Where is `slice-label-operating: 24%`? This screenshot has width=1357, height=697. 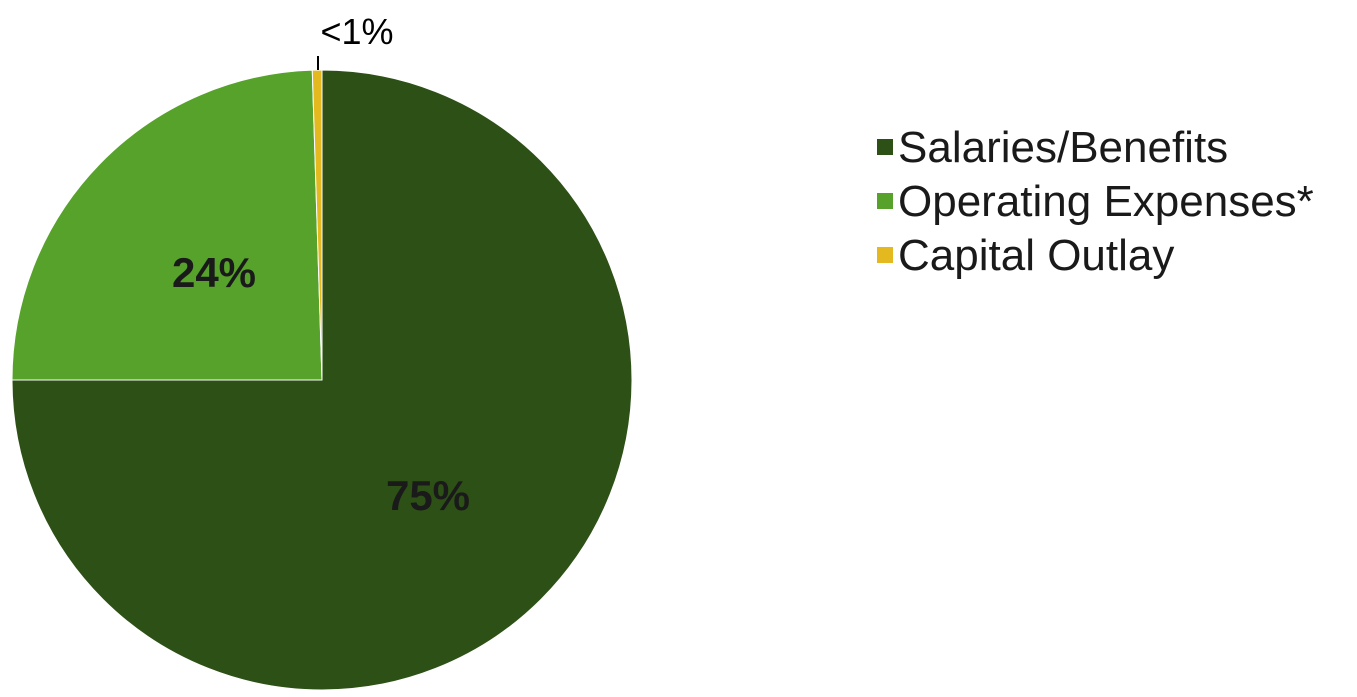 slice-label-operating: 24% is located at coordinates (214, 272).